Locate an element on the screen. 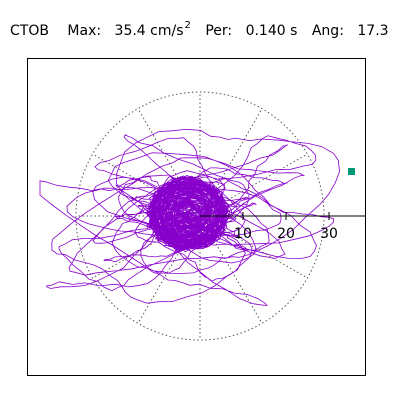 Image resolution: width=400 pixels, height=400 pixels. period-value: 0.140 s is located at coordinates (271, 31).